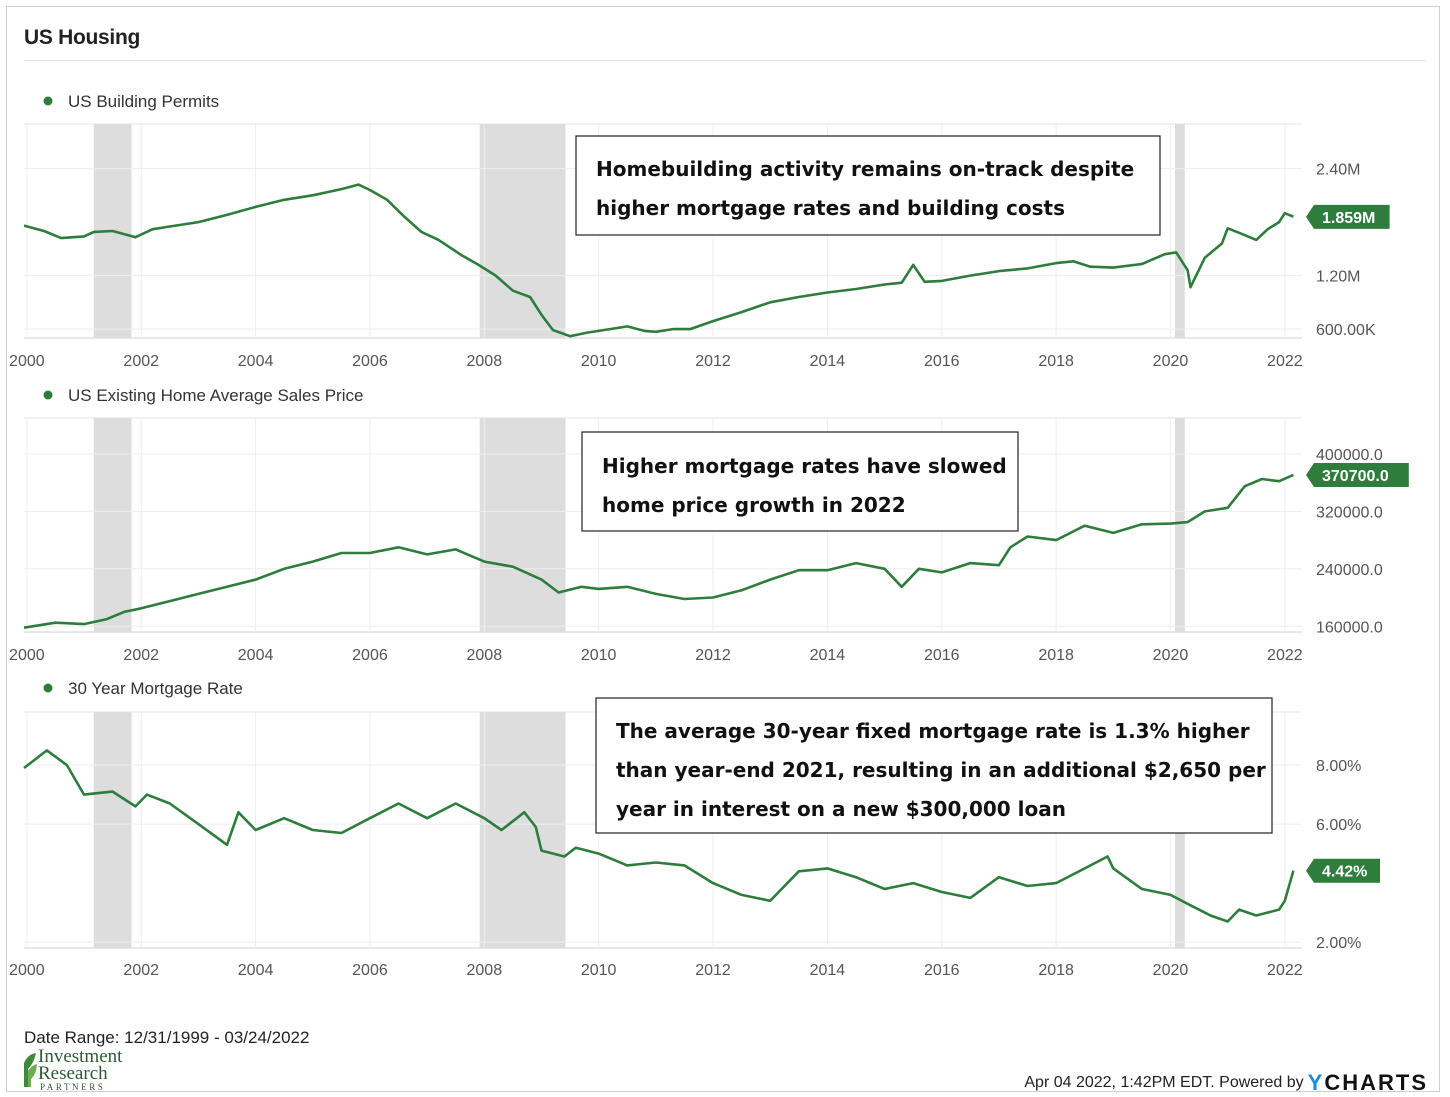 This screenshot has width=1450, height=1097. I want to click on y-tick-label: 400000.0, so click(1349, 455).